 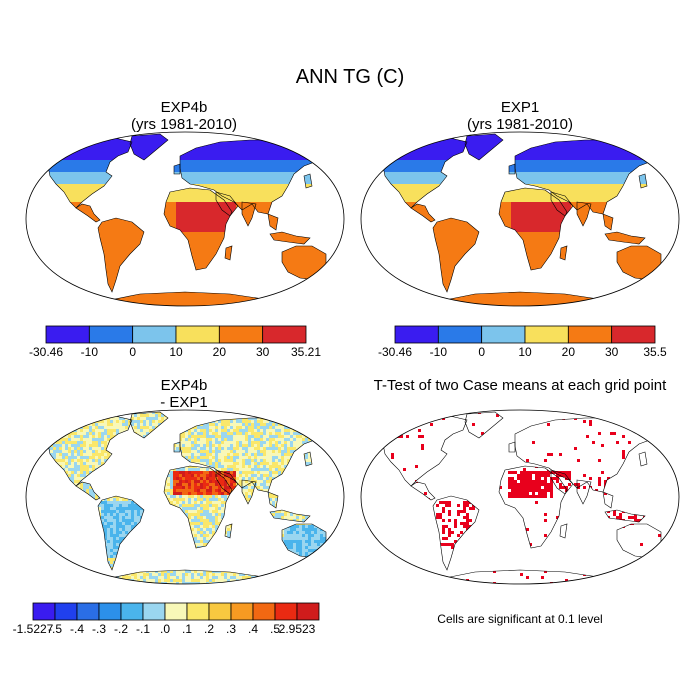 What do you see at coordinates (165, 629) in the screenshot?
I see `colorbar-2-label-6: .0` at bounding box center [165, 629].